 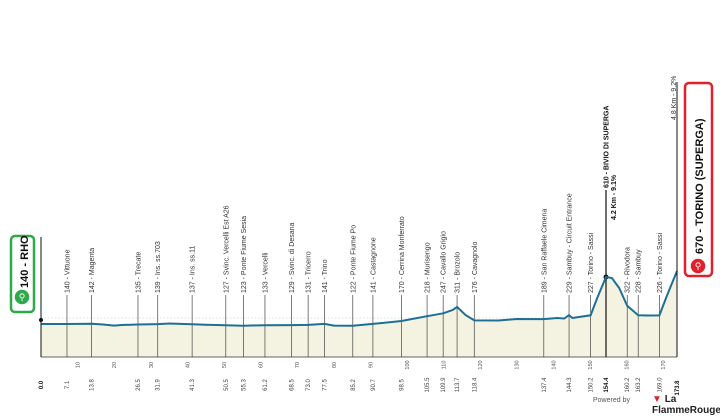 I want to click on waypoint-label: 170 - Cerrina Monferrato, so click(x=402, y=254).